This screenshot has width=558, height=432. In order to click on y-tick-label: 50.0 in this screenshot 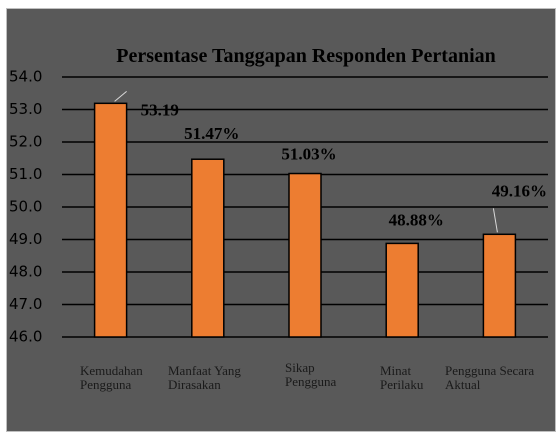, I will do `click(25, 207)`.